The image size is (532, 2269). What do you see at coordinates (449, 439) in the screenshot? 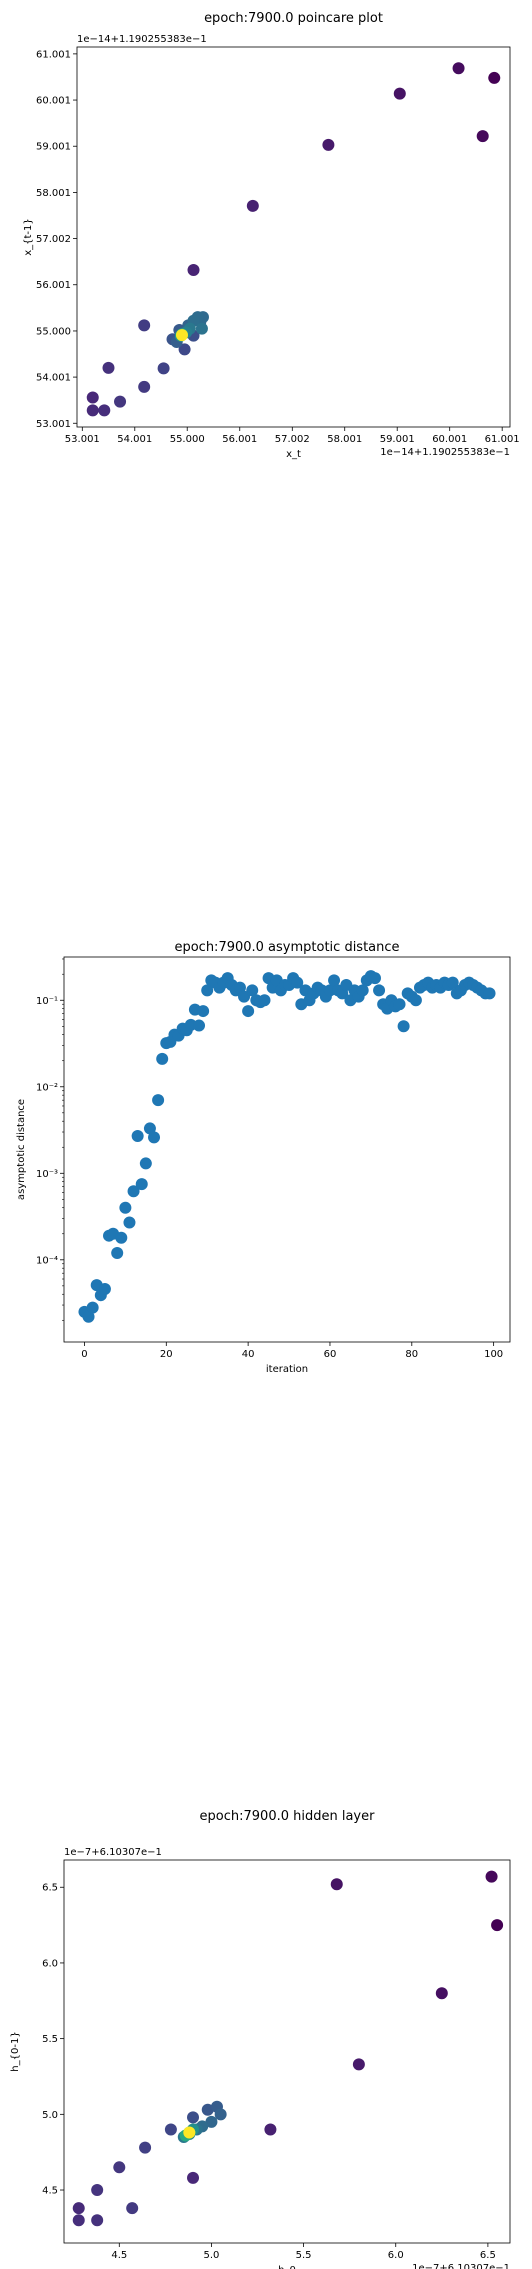
I see `x-tick-label: 60.001` at bounding box center [449, 439].